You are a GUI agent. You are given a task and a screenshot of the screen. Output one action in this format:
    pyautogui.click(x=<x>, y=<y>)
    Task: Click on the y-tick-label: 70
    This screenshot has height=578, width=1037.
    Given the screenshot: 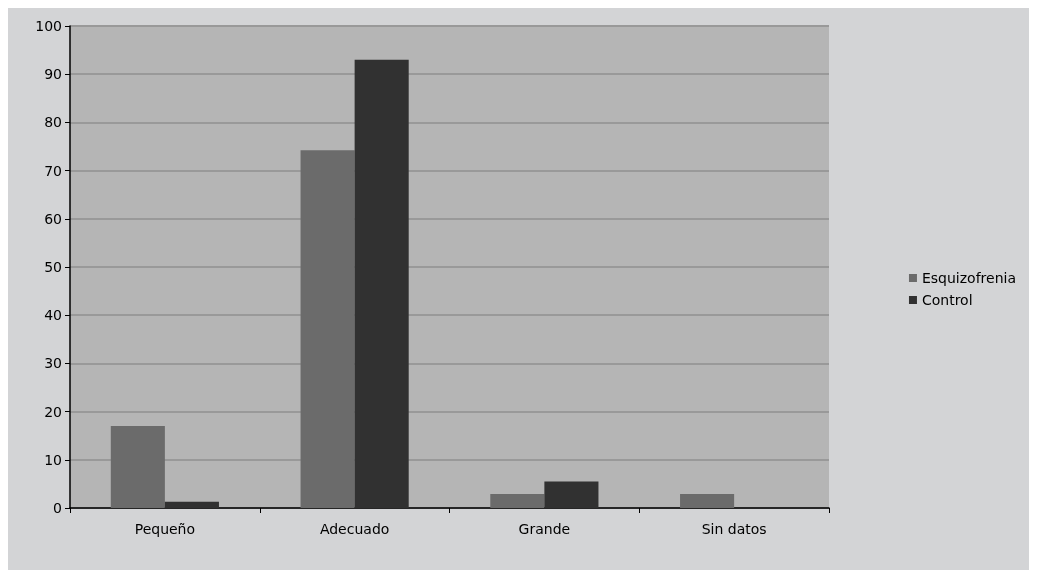 What is the action you would take?
    pyautogui.click(x=53, y=170)
    